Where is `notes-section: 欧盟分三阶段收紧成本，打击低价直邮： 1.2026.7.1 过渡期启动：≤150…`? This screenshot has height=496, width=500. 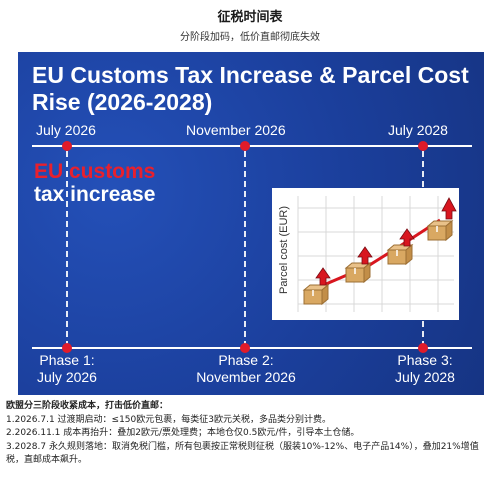 notes-section: 欧盟分三阶段收紧成本，打击低价直邮： 1.2026.7.1 过渡期启动：≤150… is located at coordinates (251, 434).